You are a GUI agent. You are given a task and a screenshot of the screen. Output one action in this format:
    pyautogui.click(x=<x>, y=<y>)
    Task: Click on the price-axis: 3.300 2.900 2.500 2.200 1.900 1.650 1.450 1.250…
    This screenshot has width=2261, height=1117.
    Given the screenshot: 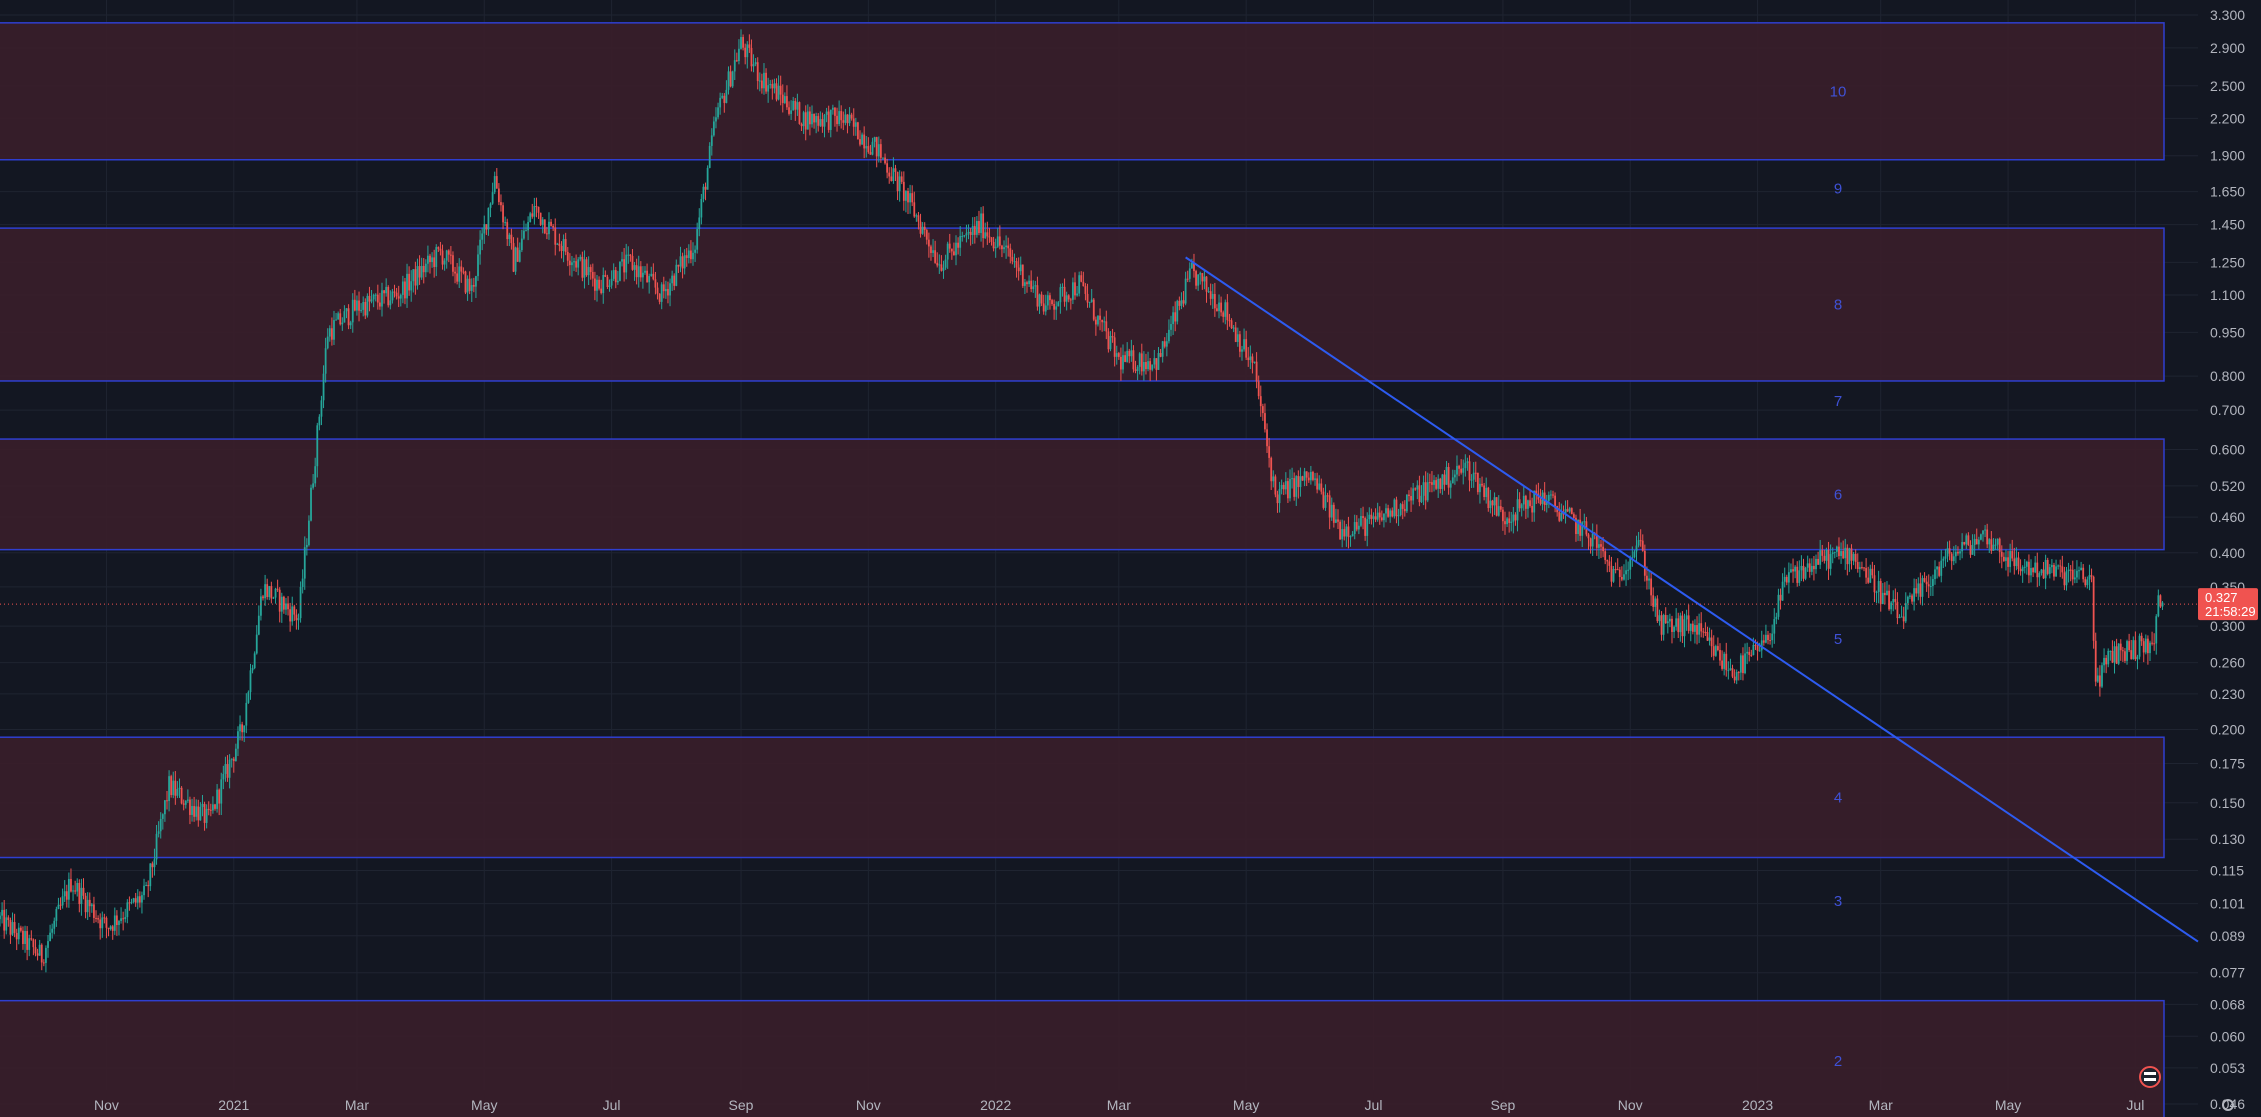 What is the action you would take?
    pyautogui.click(x=2227, y=559)
    